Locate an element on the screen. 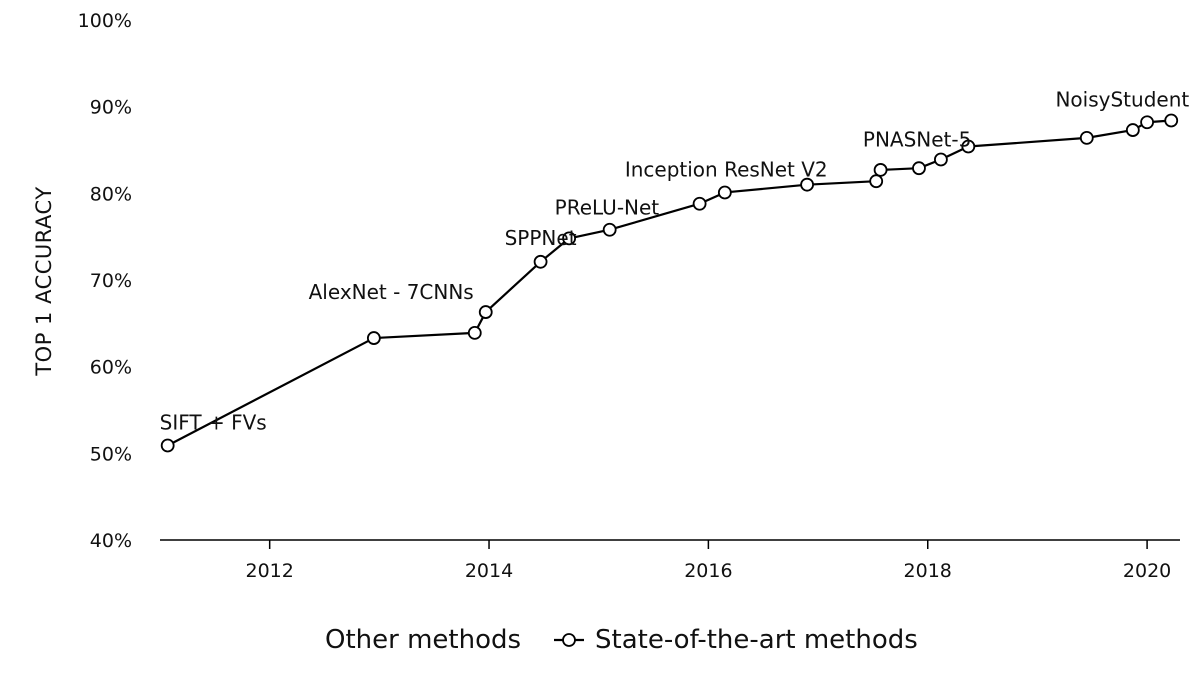 The height and width of the screenshot is (700, 1200). y-tick-label: 90% is located at coordinates (111, 108).